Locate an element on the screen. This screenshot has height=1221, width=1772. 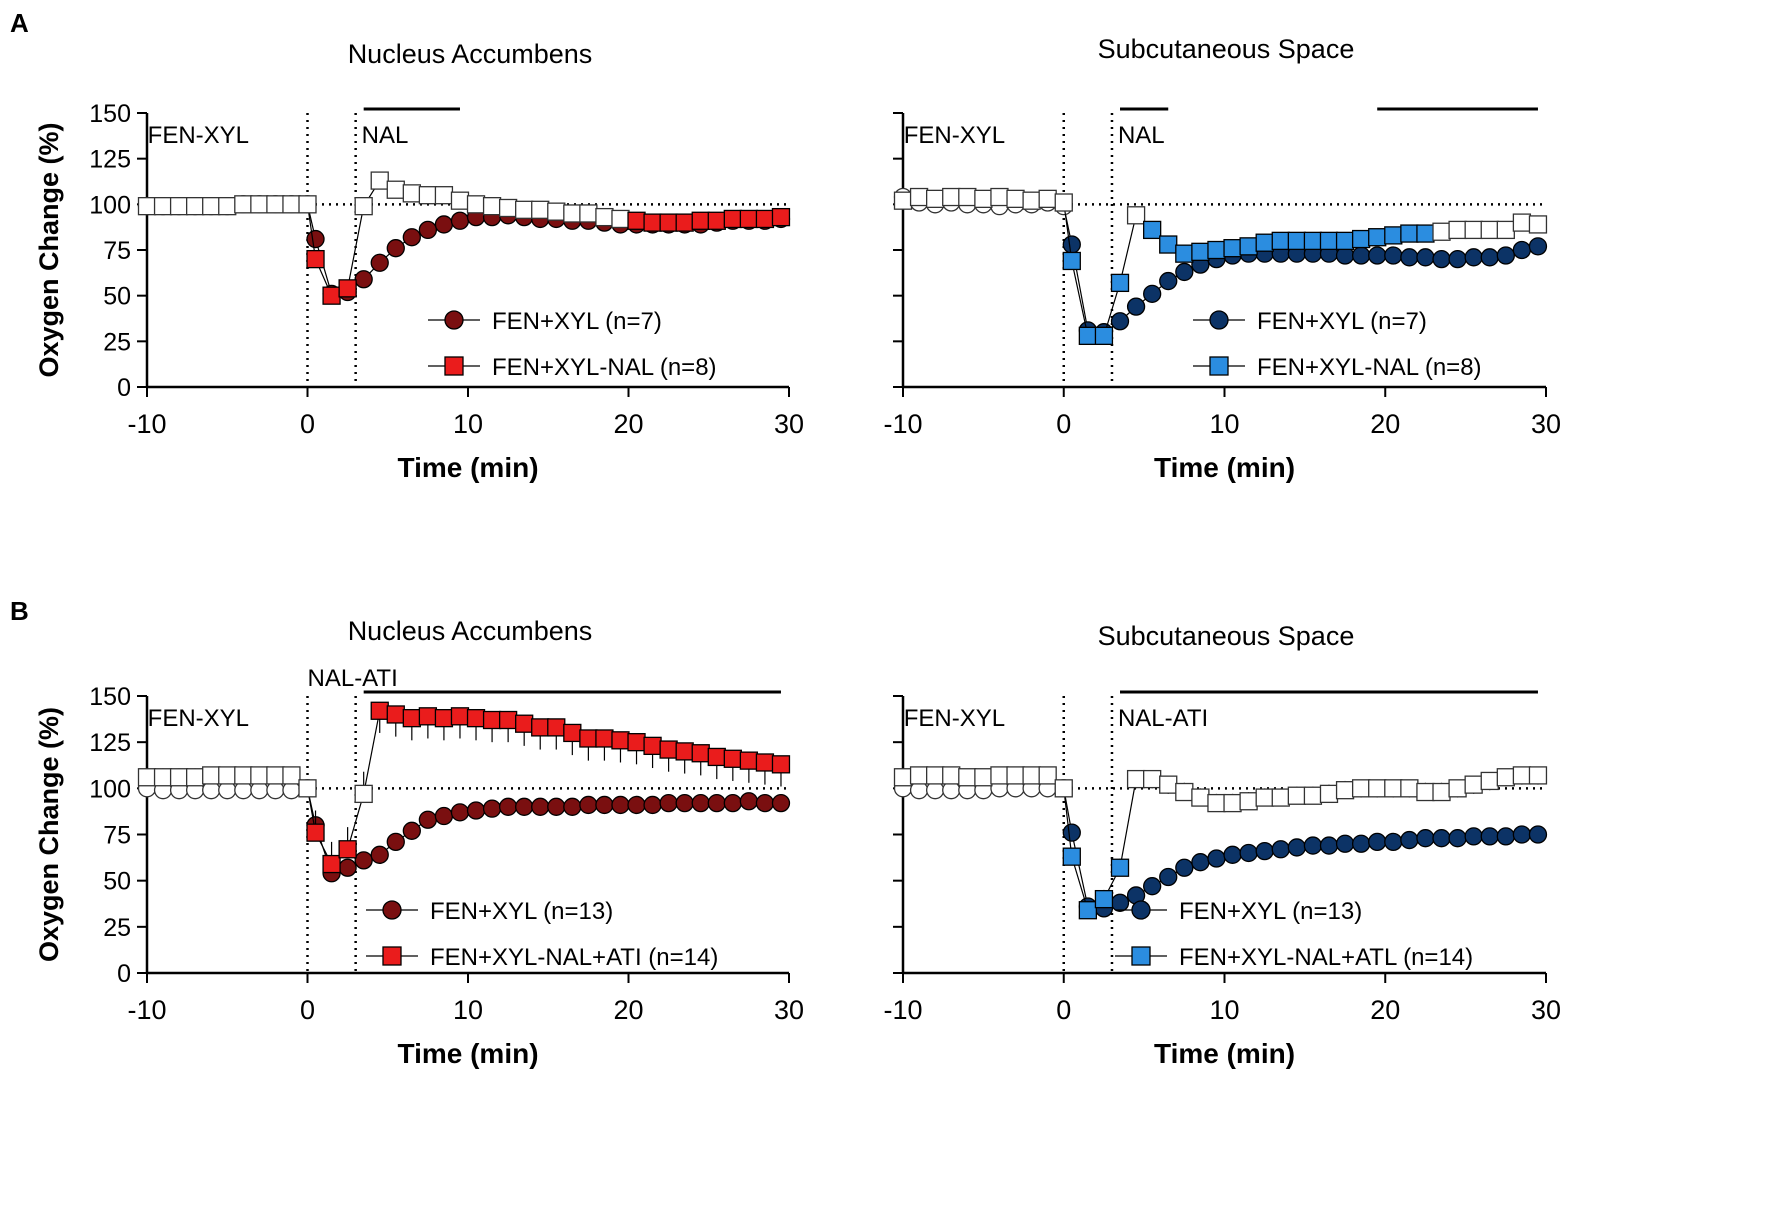
y-axis-label: Oxygen Change (%) is located at coordinates (49, 249).